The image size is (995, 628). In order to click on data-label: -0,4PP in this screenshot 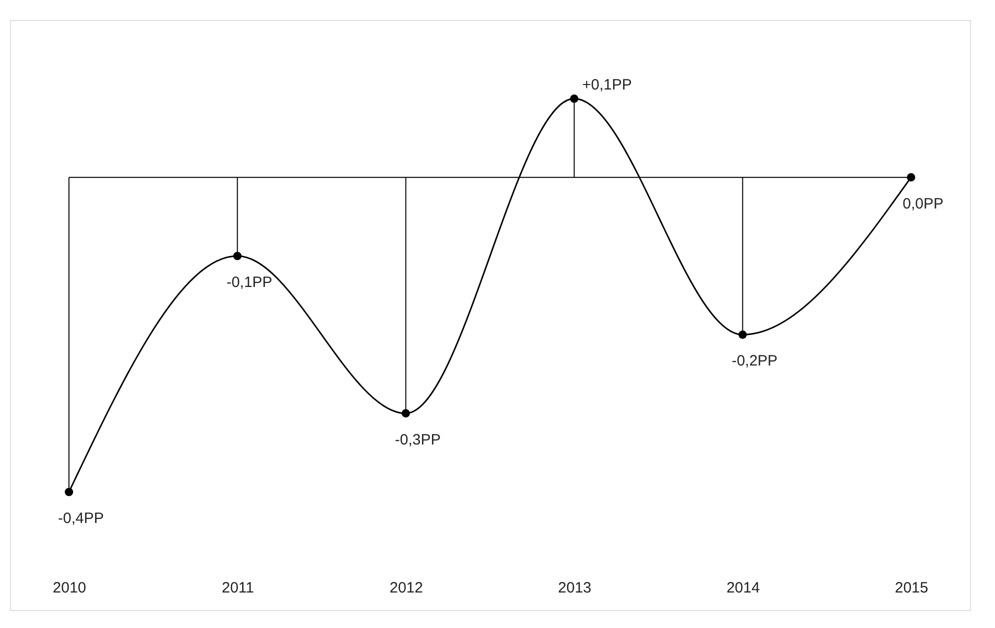, I will do `click(81, 518)`.